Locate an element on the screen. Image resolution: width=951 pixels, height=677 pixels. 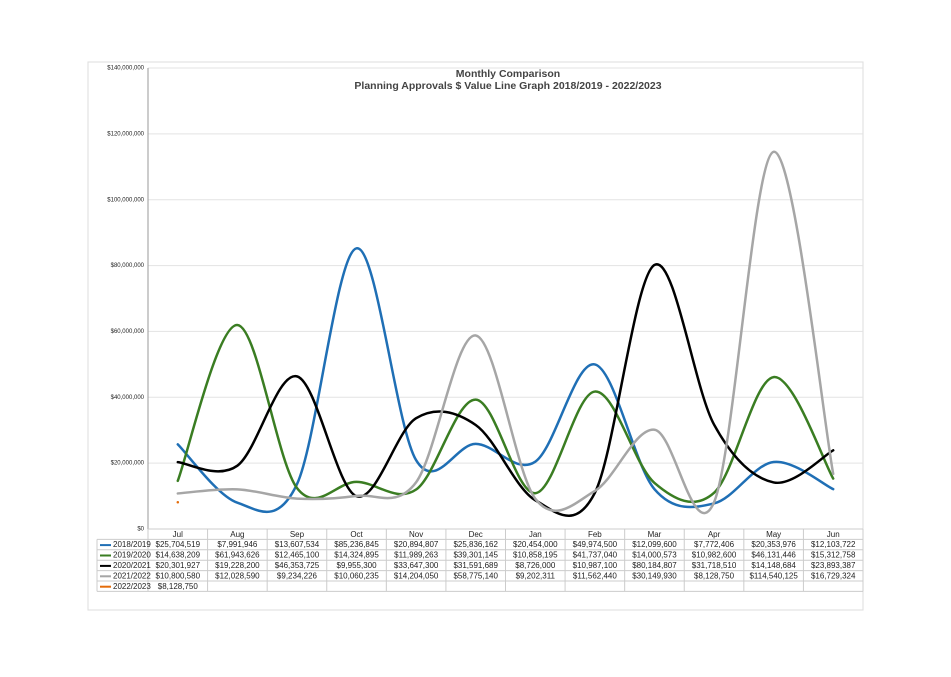
y-tick-label: $20,000,000 is located at coordinates (128, 464).